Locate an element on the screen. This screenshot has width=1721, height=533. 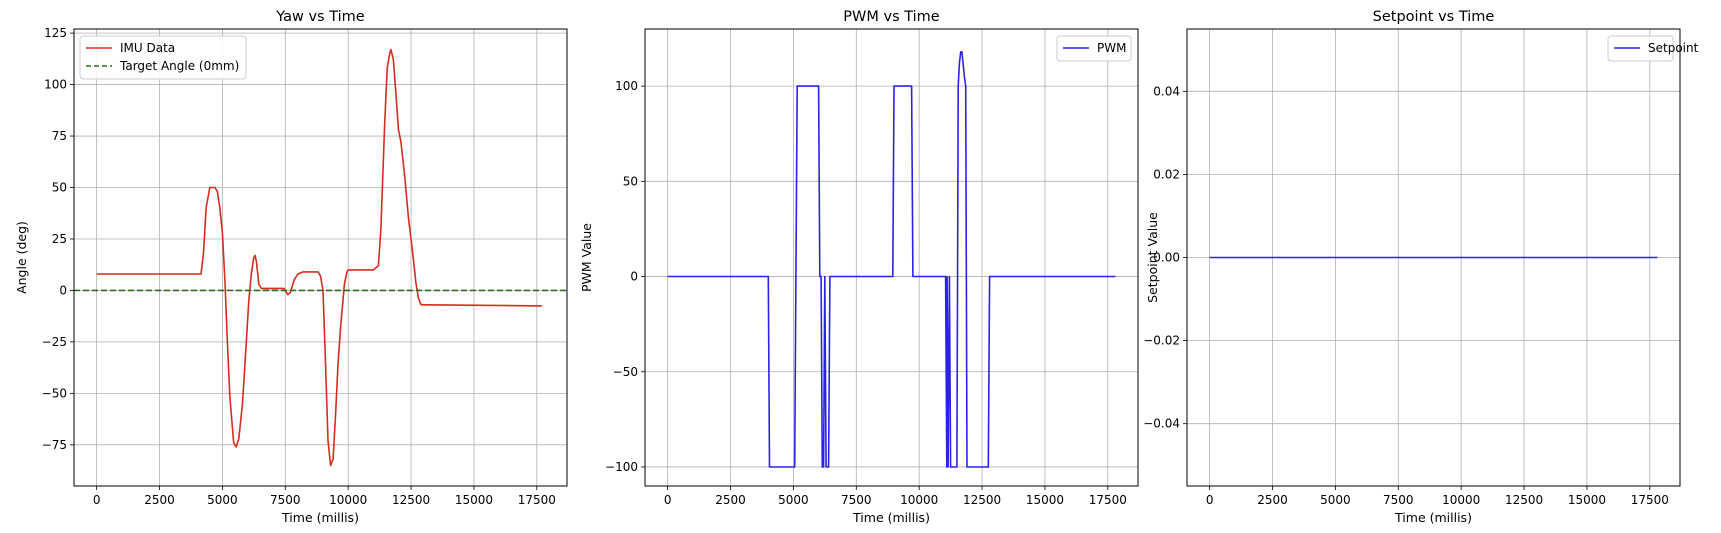
y-tick-label: −0.02 is located at coordinates (1161, 341).